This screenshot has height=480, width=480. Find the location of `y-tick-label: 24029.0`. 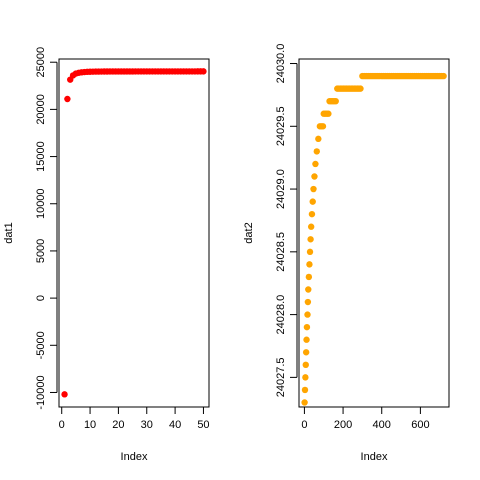

y-tick-label: 24029.0 is located at coordinates (281, 189).